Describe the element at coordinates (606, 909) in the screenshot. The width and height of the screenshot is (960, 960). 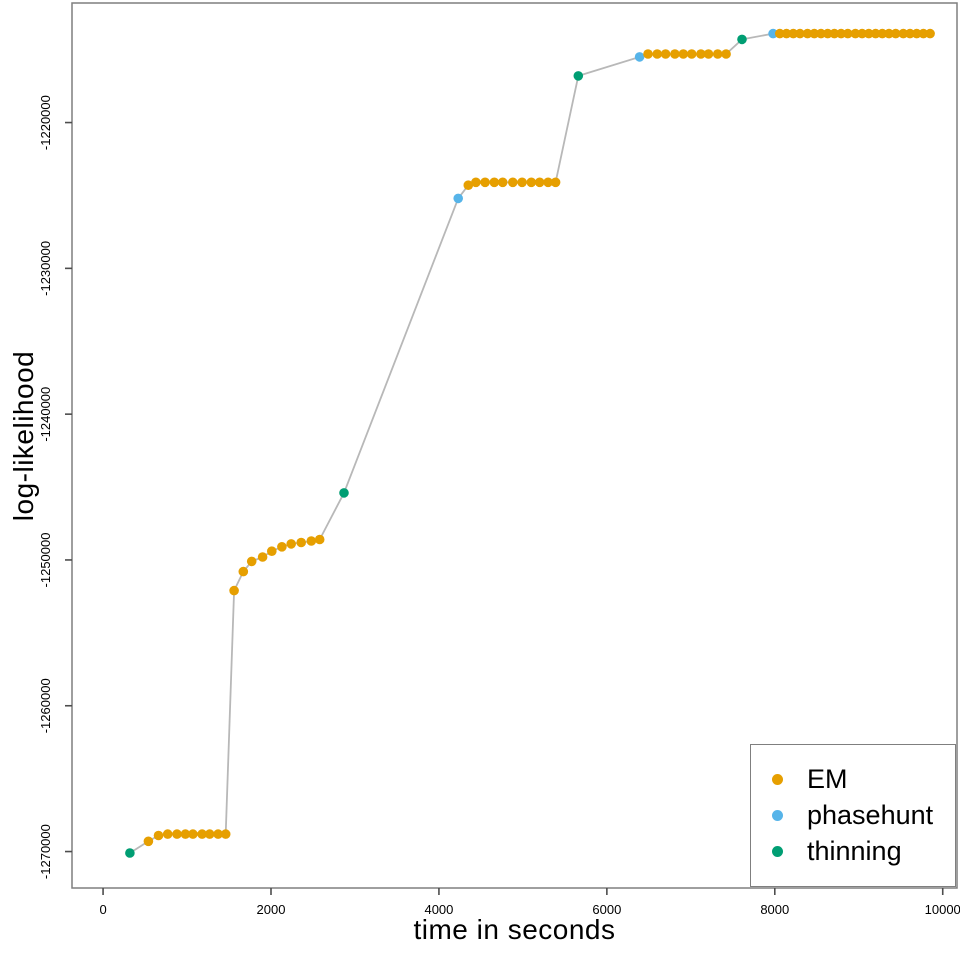
I see `x-axis-tick-label: 6000` at that location.